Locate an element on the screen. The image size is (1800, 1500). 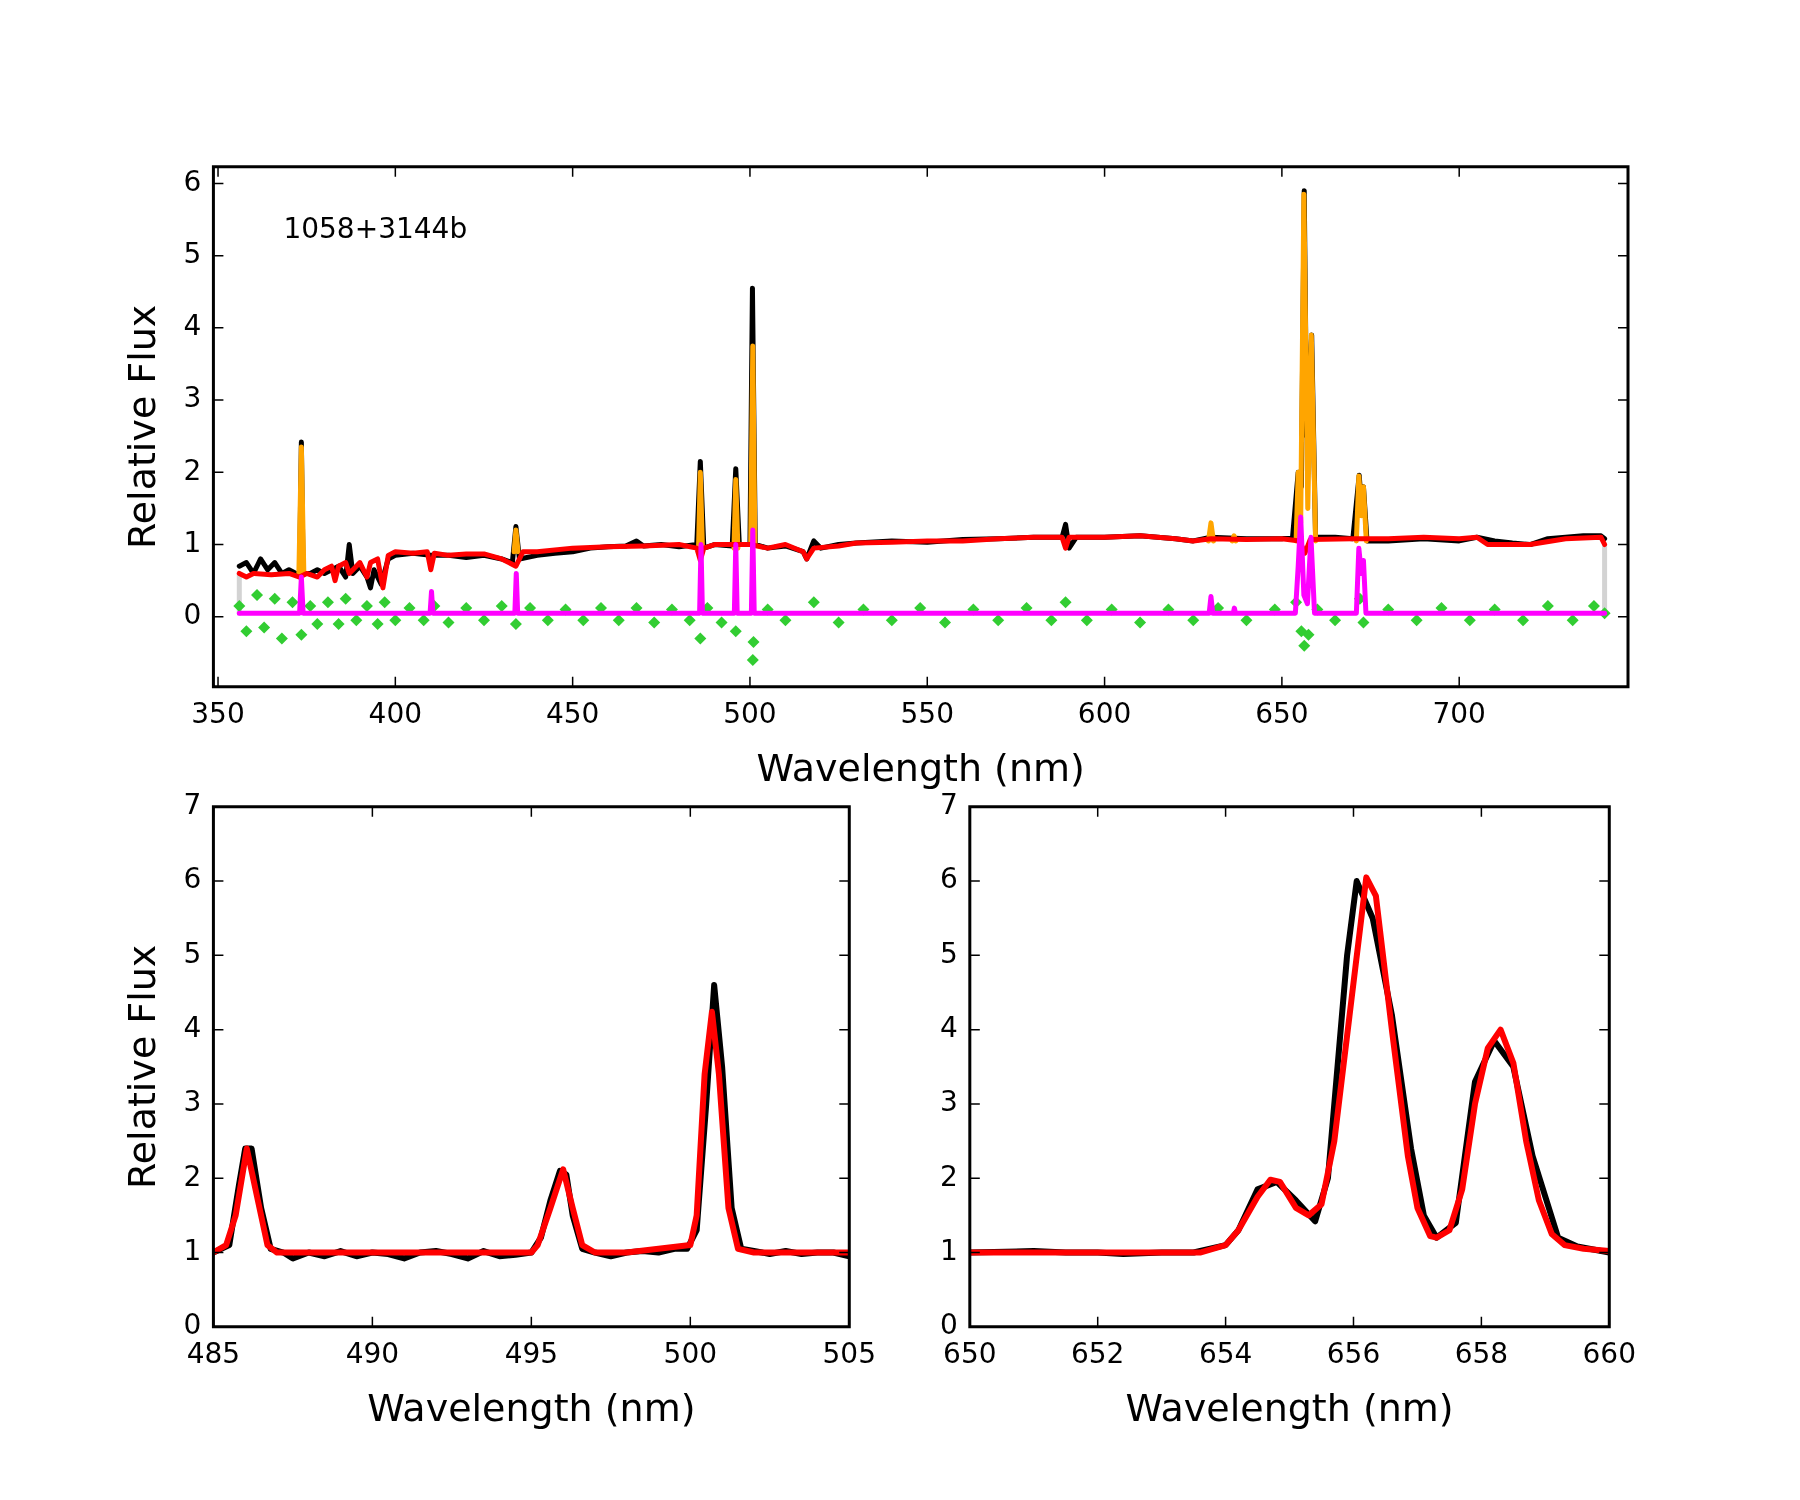
annotation: 1058+3144b is located at coordinates (375, 229).